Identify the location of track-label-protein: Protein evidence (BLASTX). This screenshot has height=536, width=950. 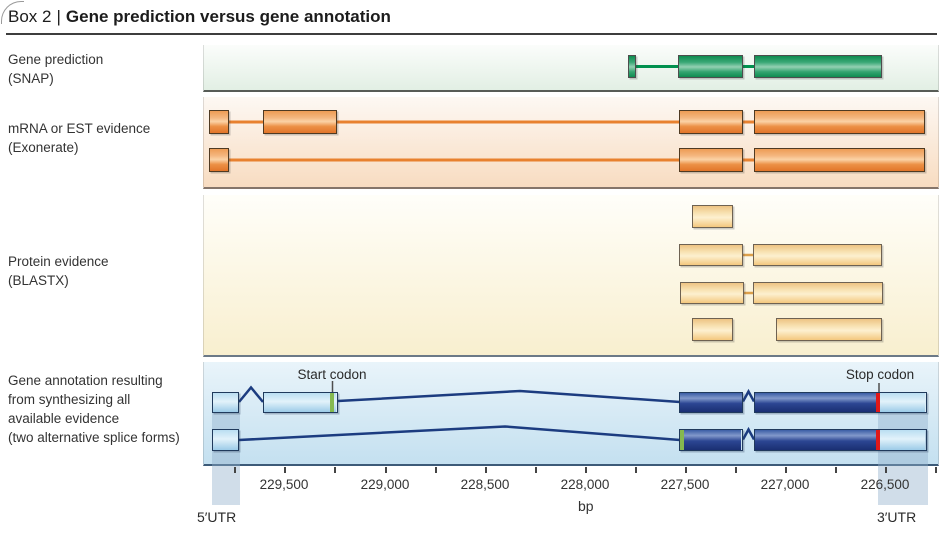
(58, 271).